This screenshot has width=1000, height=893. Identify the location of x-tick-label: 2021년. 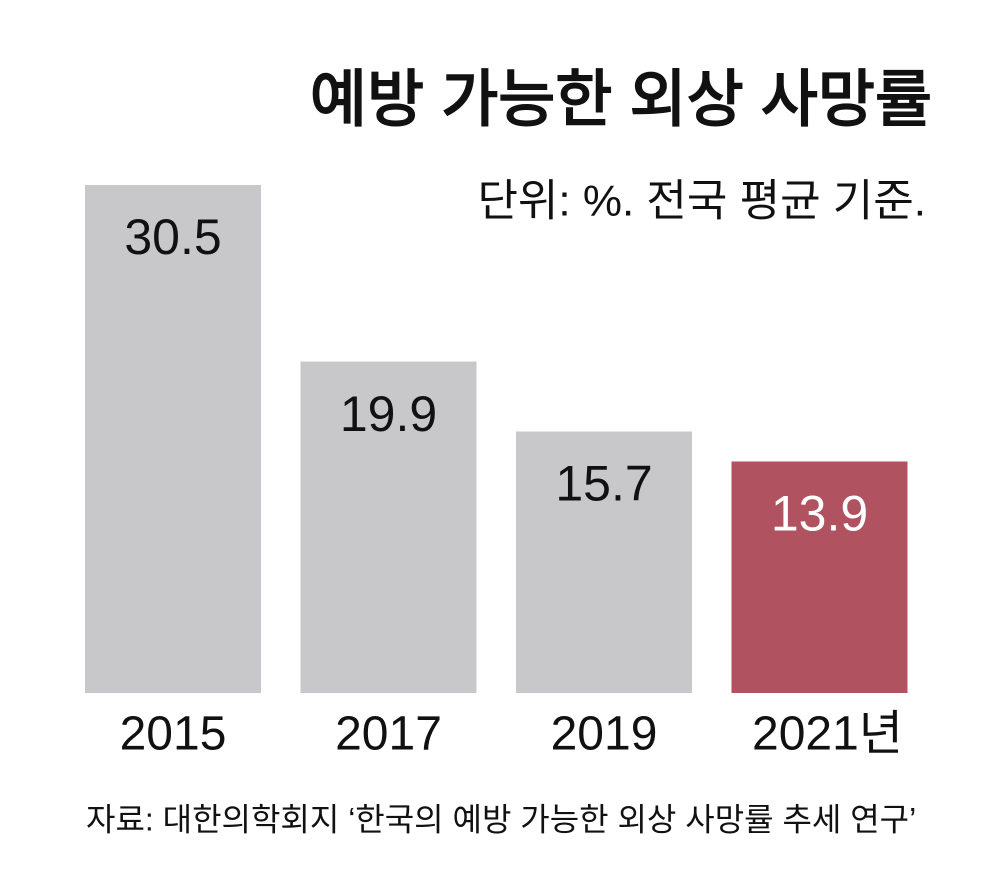
(827, 734).